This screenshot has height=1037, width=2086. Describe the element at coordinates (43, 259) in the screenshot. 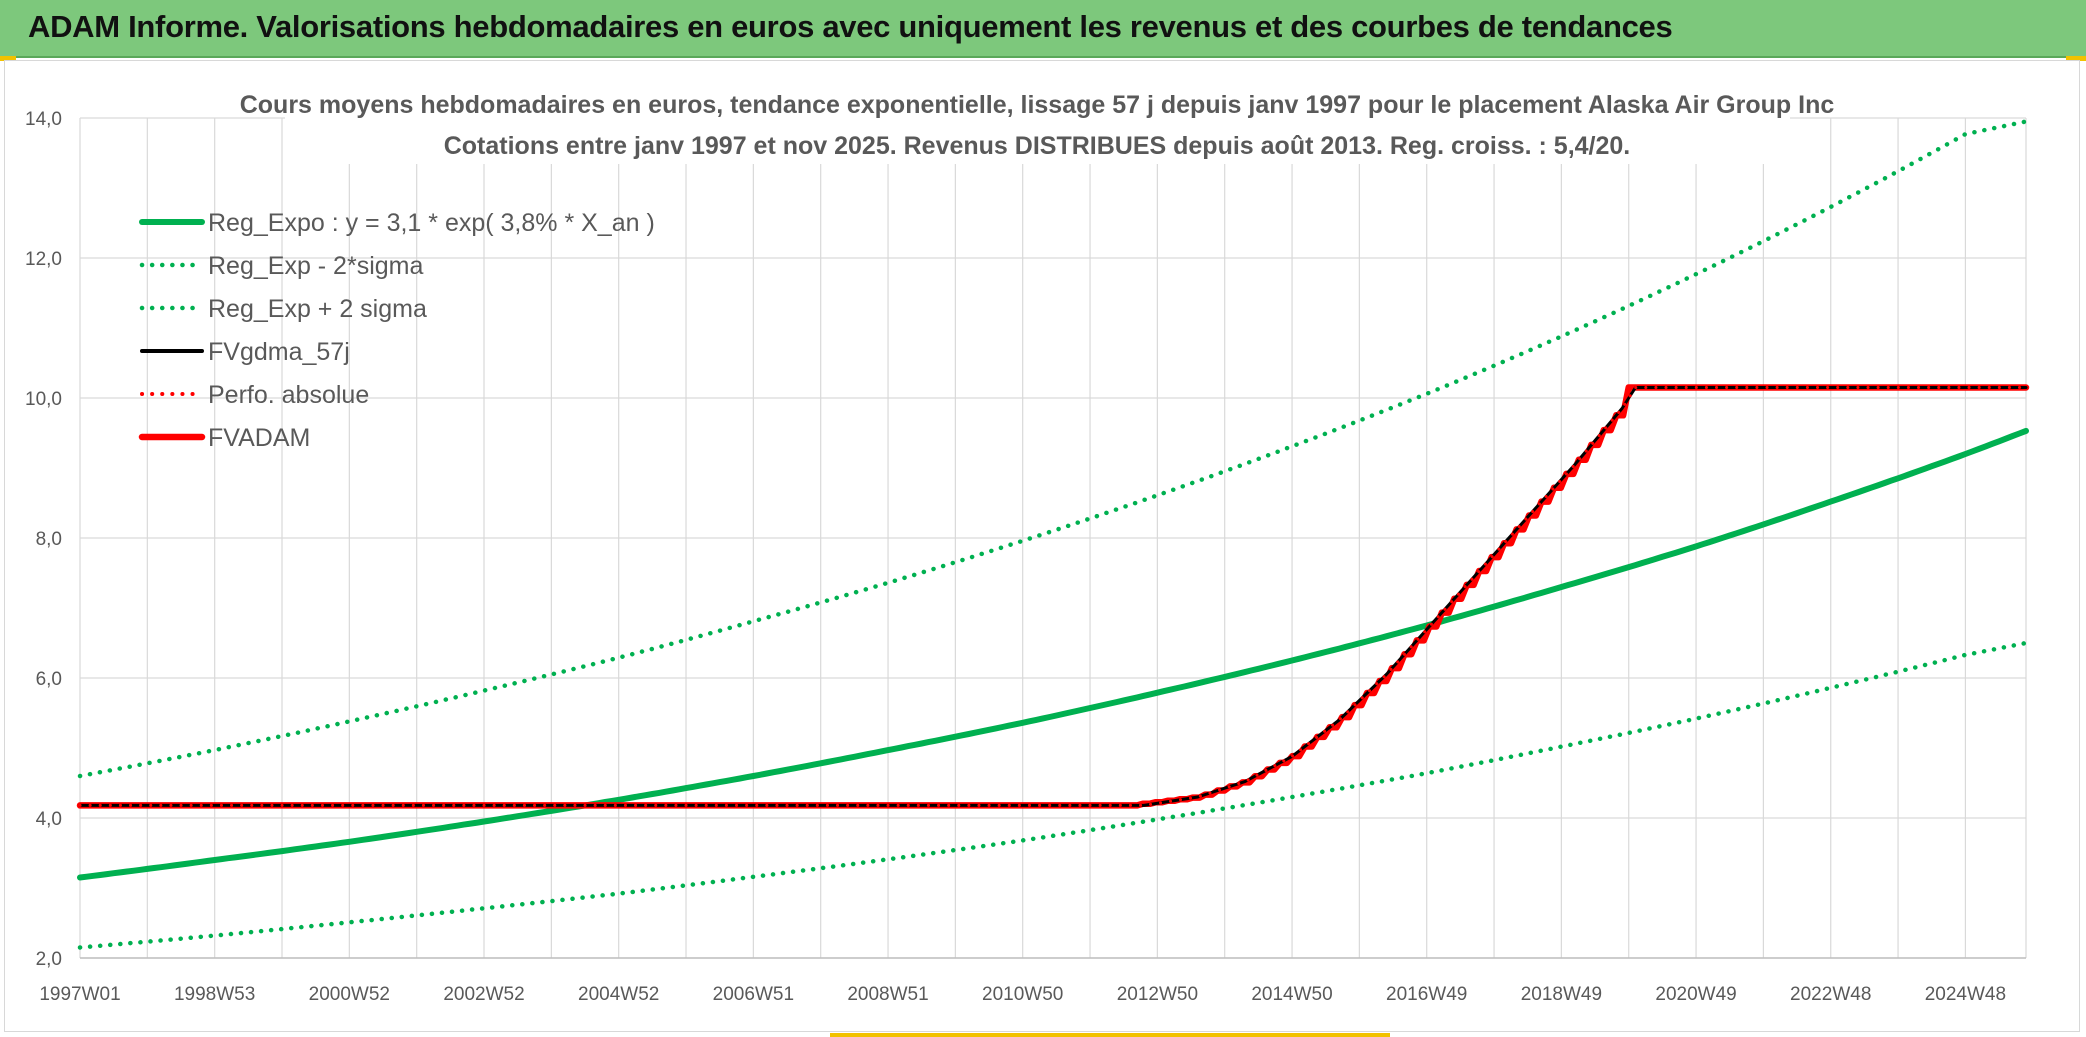

I see `y-tick-label: 12,0` at that location.